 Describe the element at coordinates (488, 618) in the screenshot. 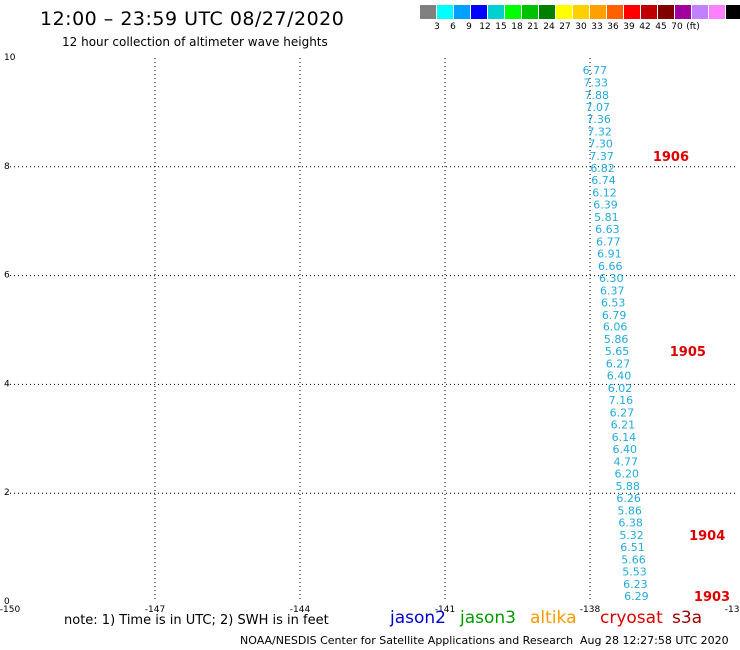

I see `satellite-legend-jason3: jason3` at that location.